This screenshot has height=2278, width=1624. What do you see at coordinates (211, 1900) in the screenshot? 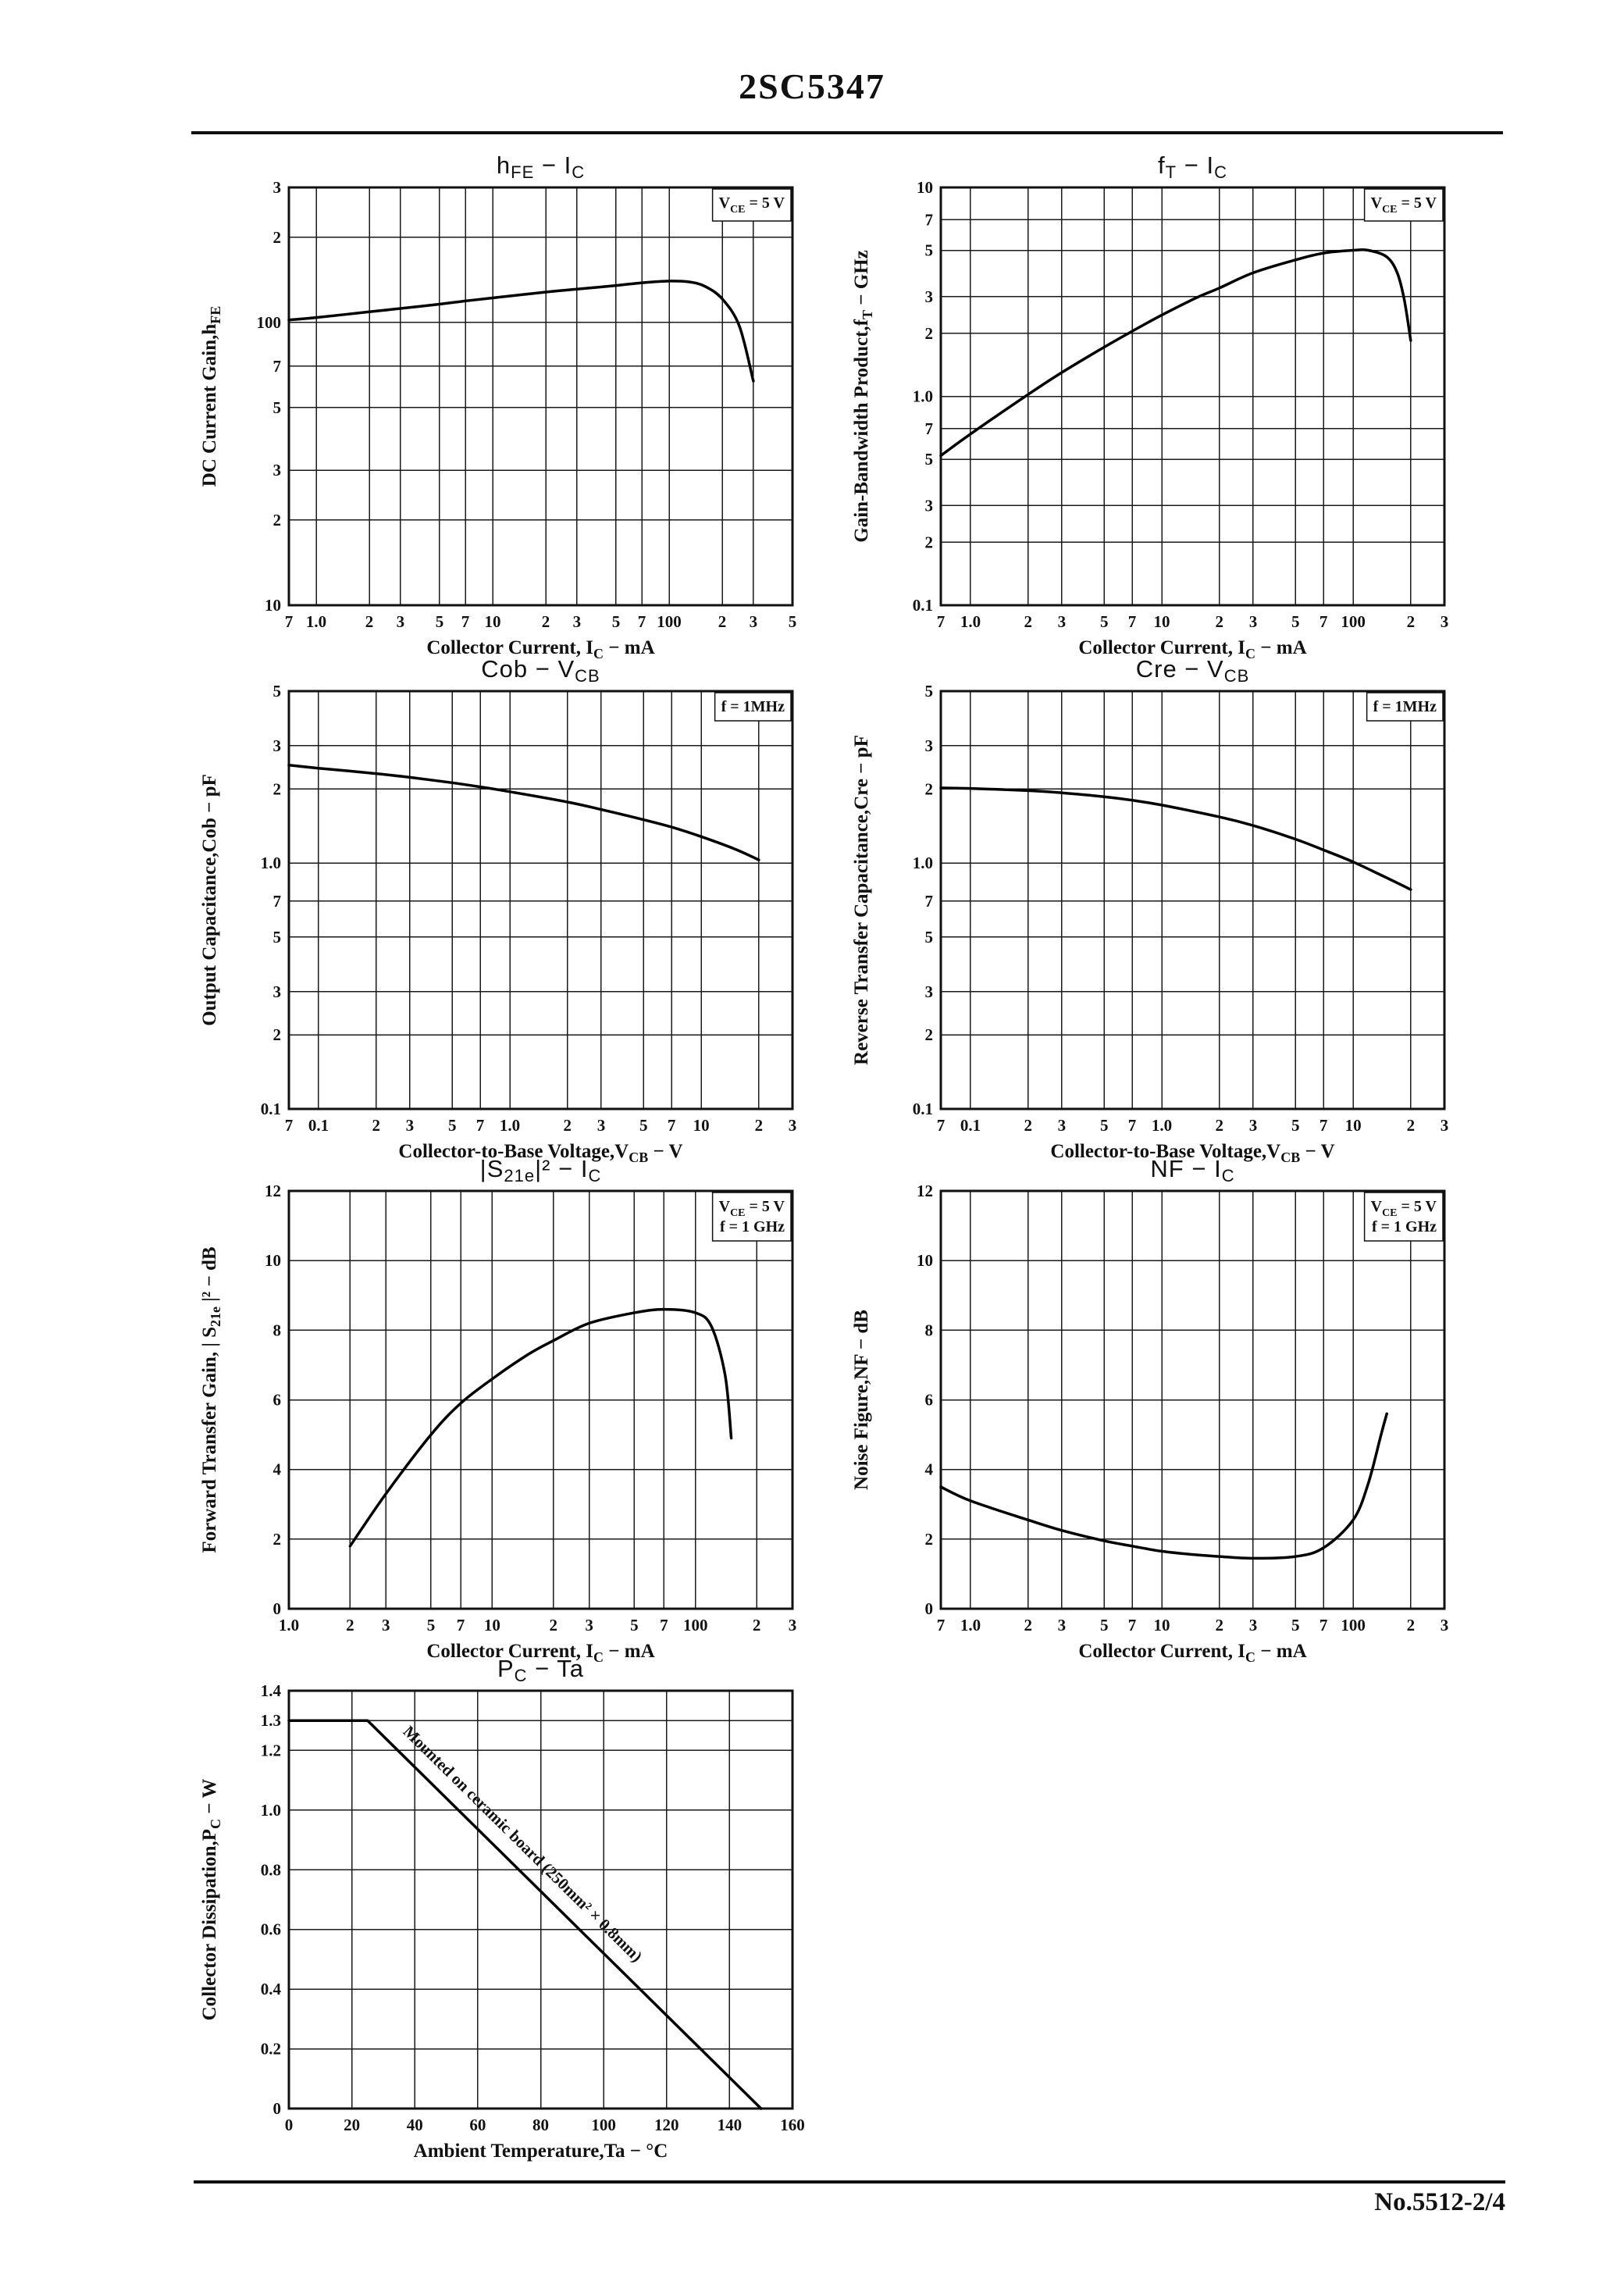
I see `y-axis-label: Collector Dissipation,PC − W` at bounding box center [211, 1900].